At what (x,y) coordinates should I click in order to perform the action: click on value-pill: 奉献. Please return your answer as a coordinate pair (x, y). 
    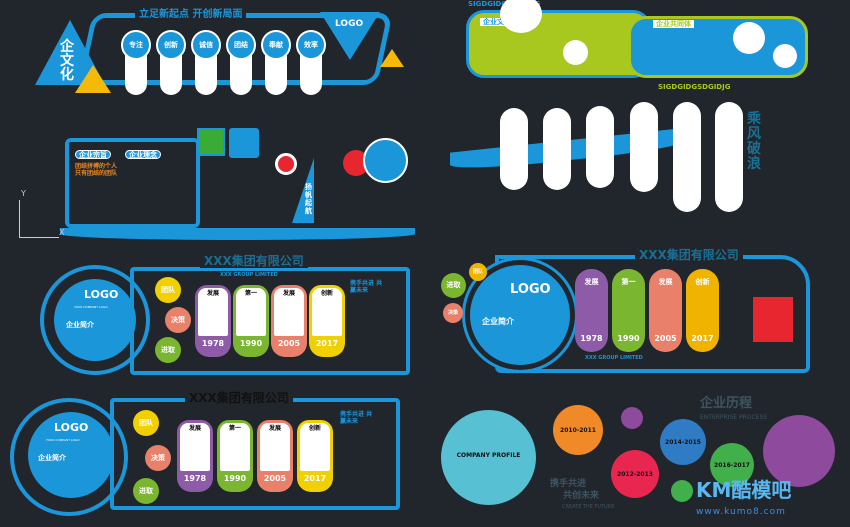
    Looking at the image, I should click on (276, 62).